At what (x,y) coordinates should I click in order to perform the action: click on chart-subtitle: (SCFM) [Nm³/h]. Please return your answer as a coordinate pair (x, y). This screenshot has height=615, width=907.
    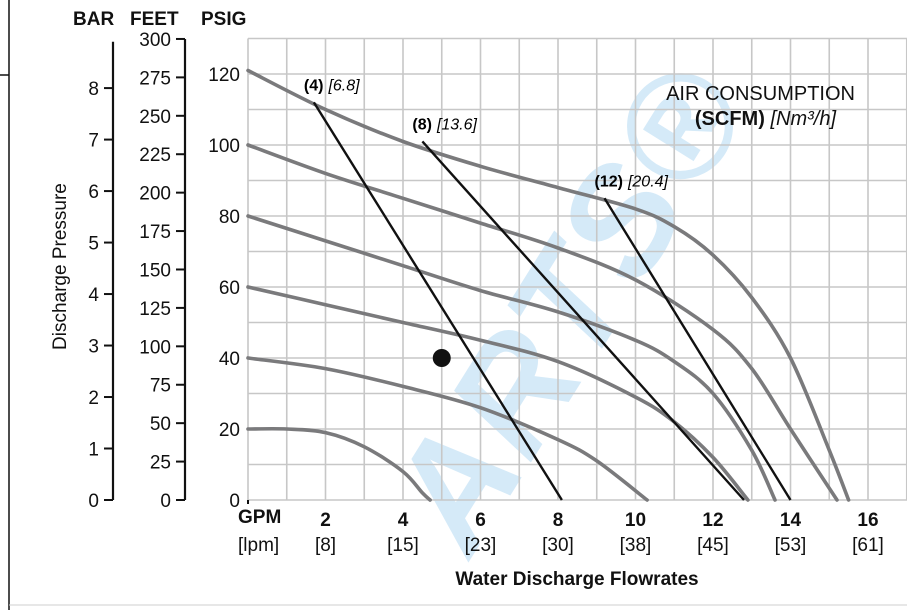
    Looking at the image, I should click on (766, 119).